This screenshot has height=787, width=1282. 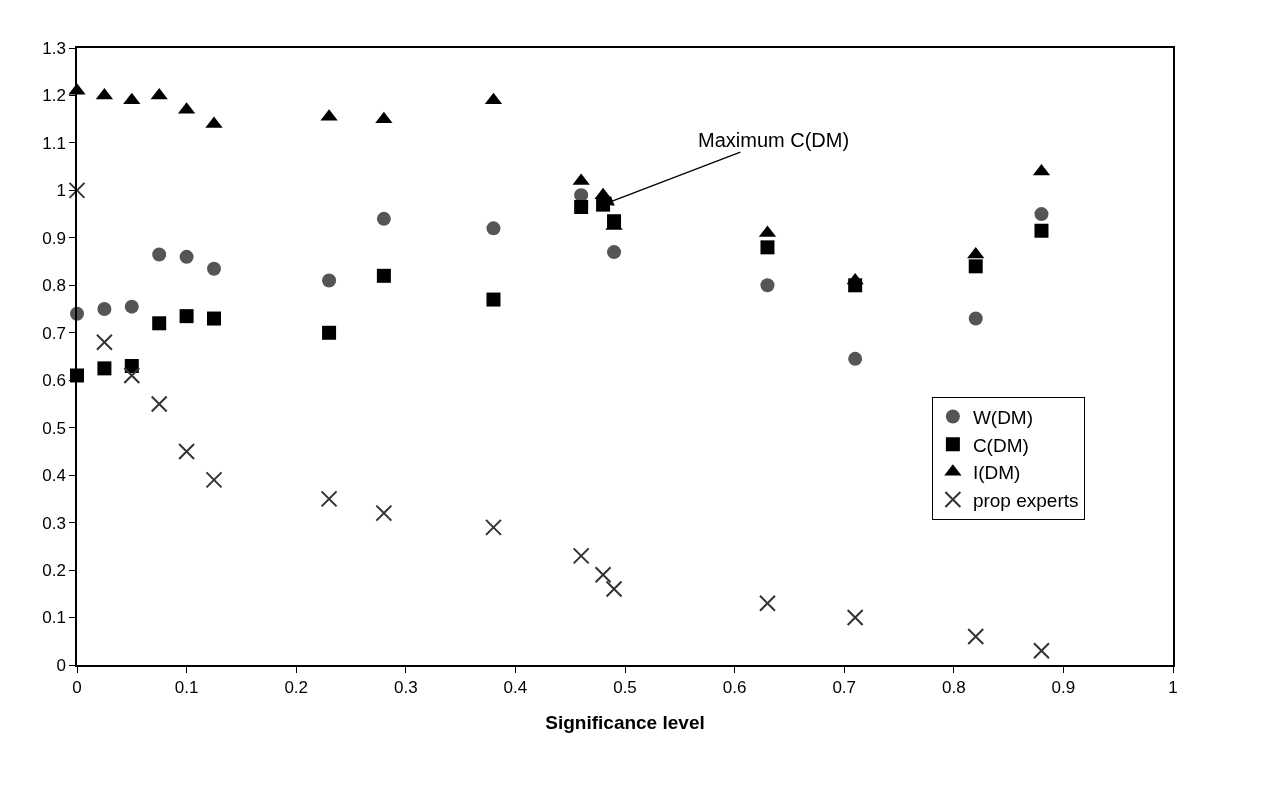 What do you see at coordinates (54, 143) in the screenshot?
I see `y-tick-label: 1.1` at bounding box center [54, 143].